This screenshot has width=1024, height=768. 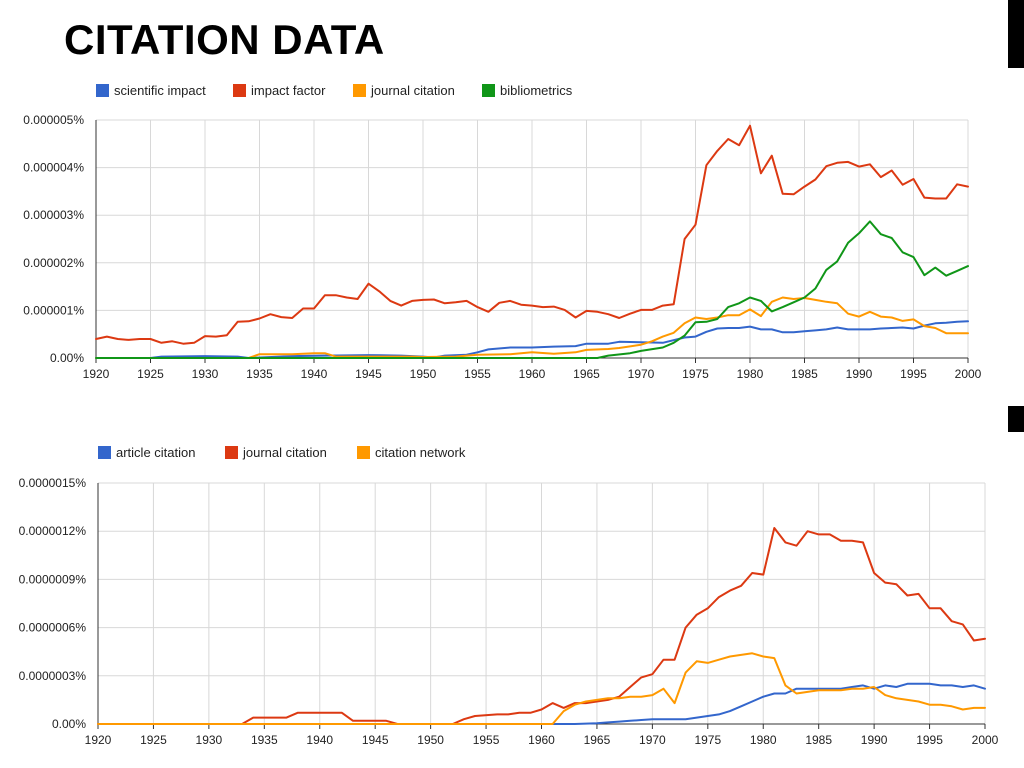 I want to click on y-tick-label: 0.0000012%, so click(x=53, y=531).